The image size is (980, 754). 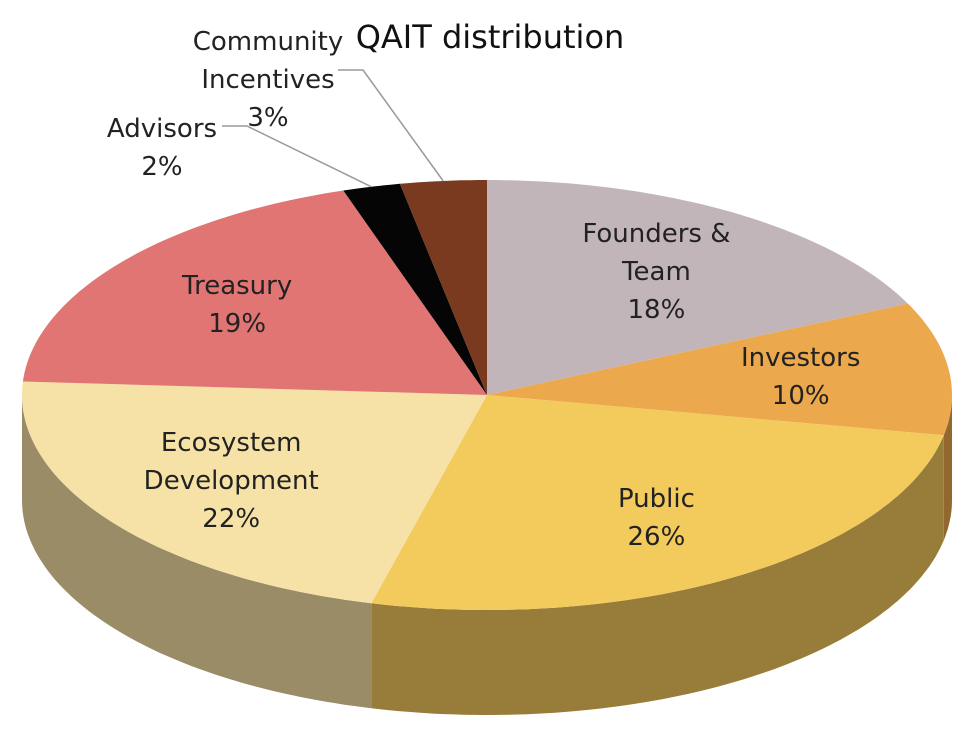 What do you see at coordinates (490, 37) in the screenshot?
I see `chart-title: QAIT distribution` at bounding box center [490, 37].